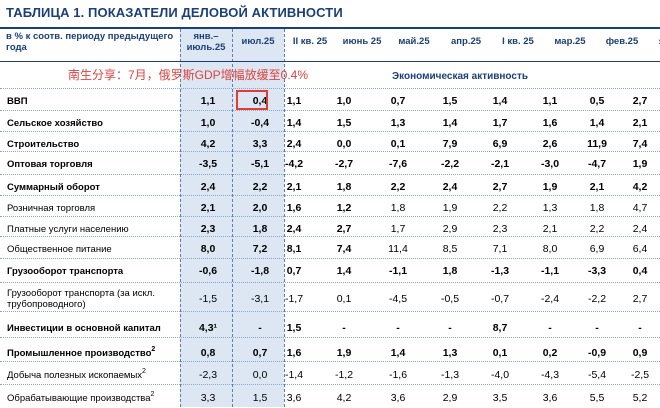 The width and height of the screenshot is (660, 408). Describe the element at coordinates (93, 249) in the screenshot. I see `row-label: Общественное питание` at that location.